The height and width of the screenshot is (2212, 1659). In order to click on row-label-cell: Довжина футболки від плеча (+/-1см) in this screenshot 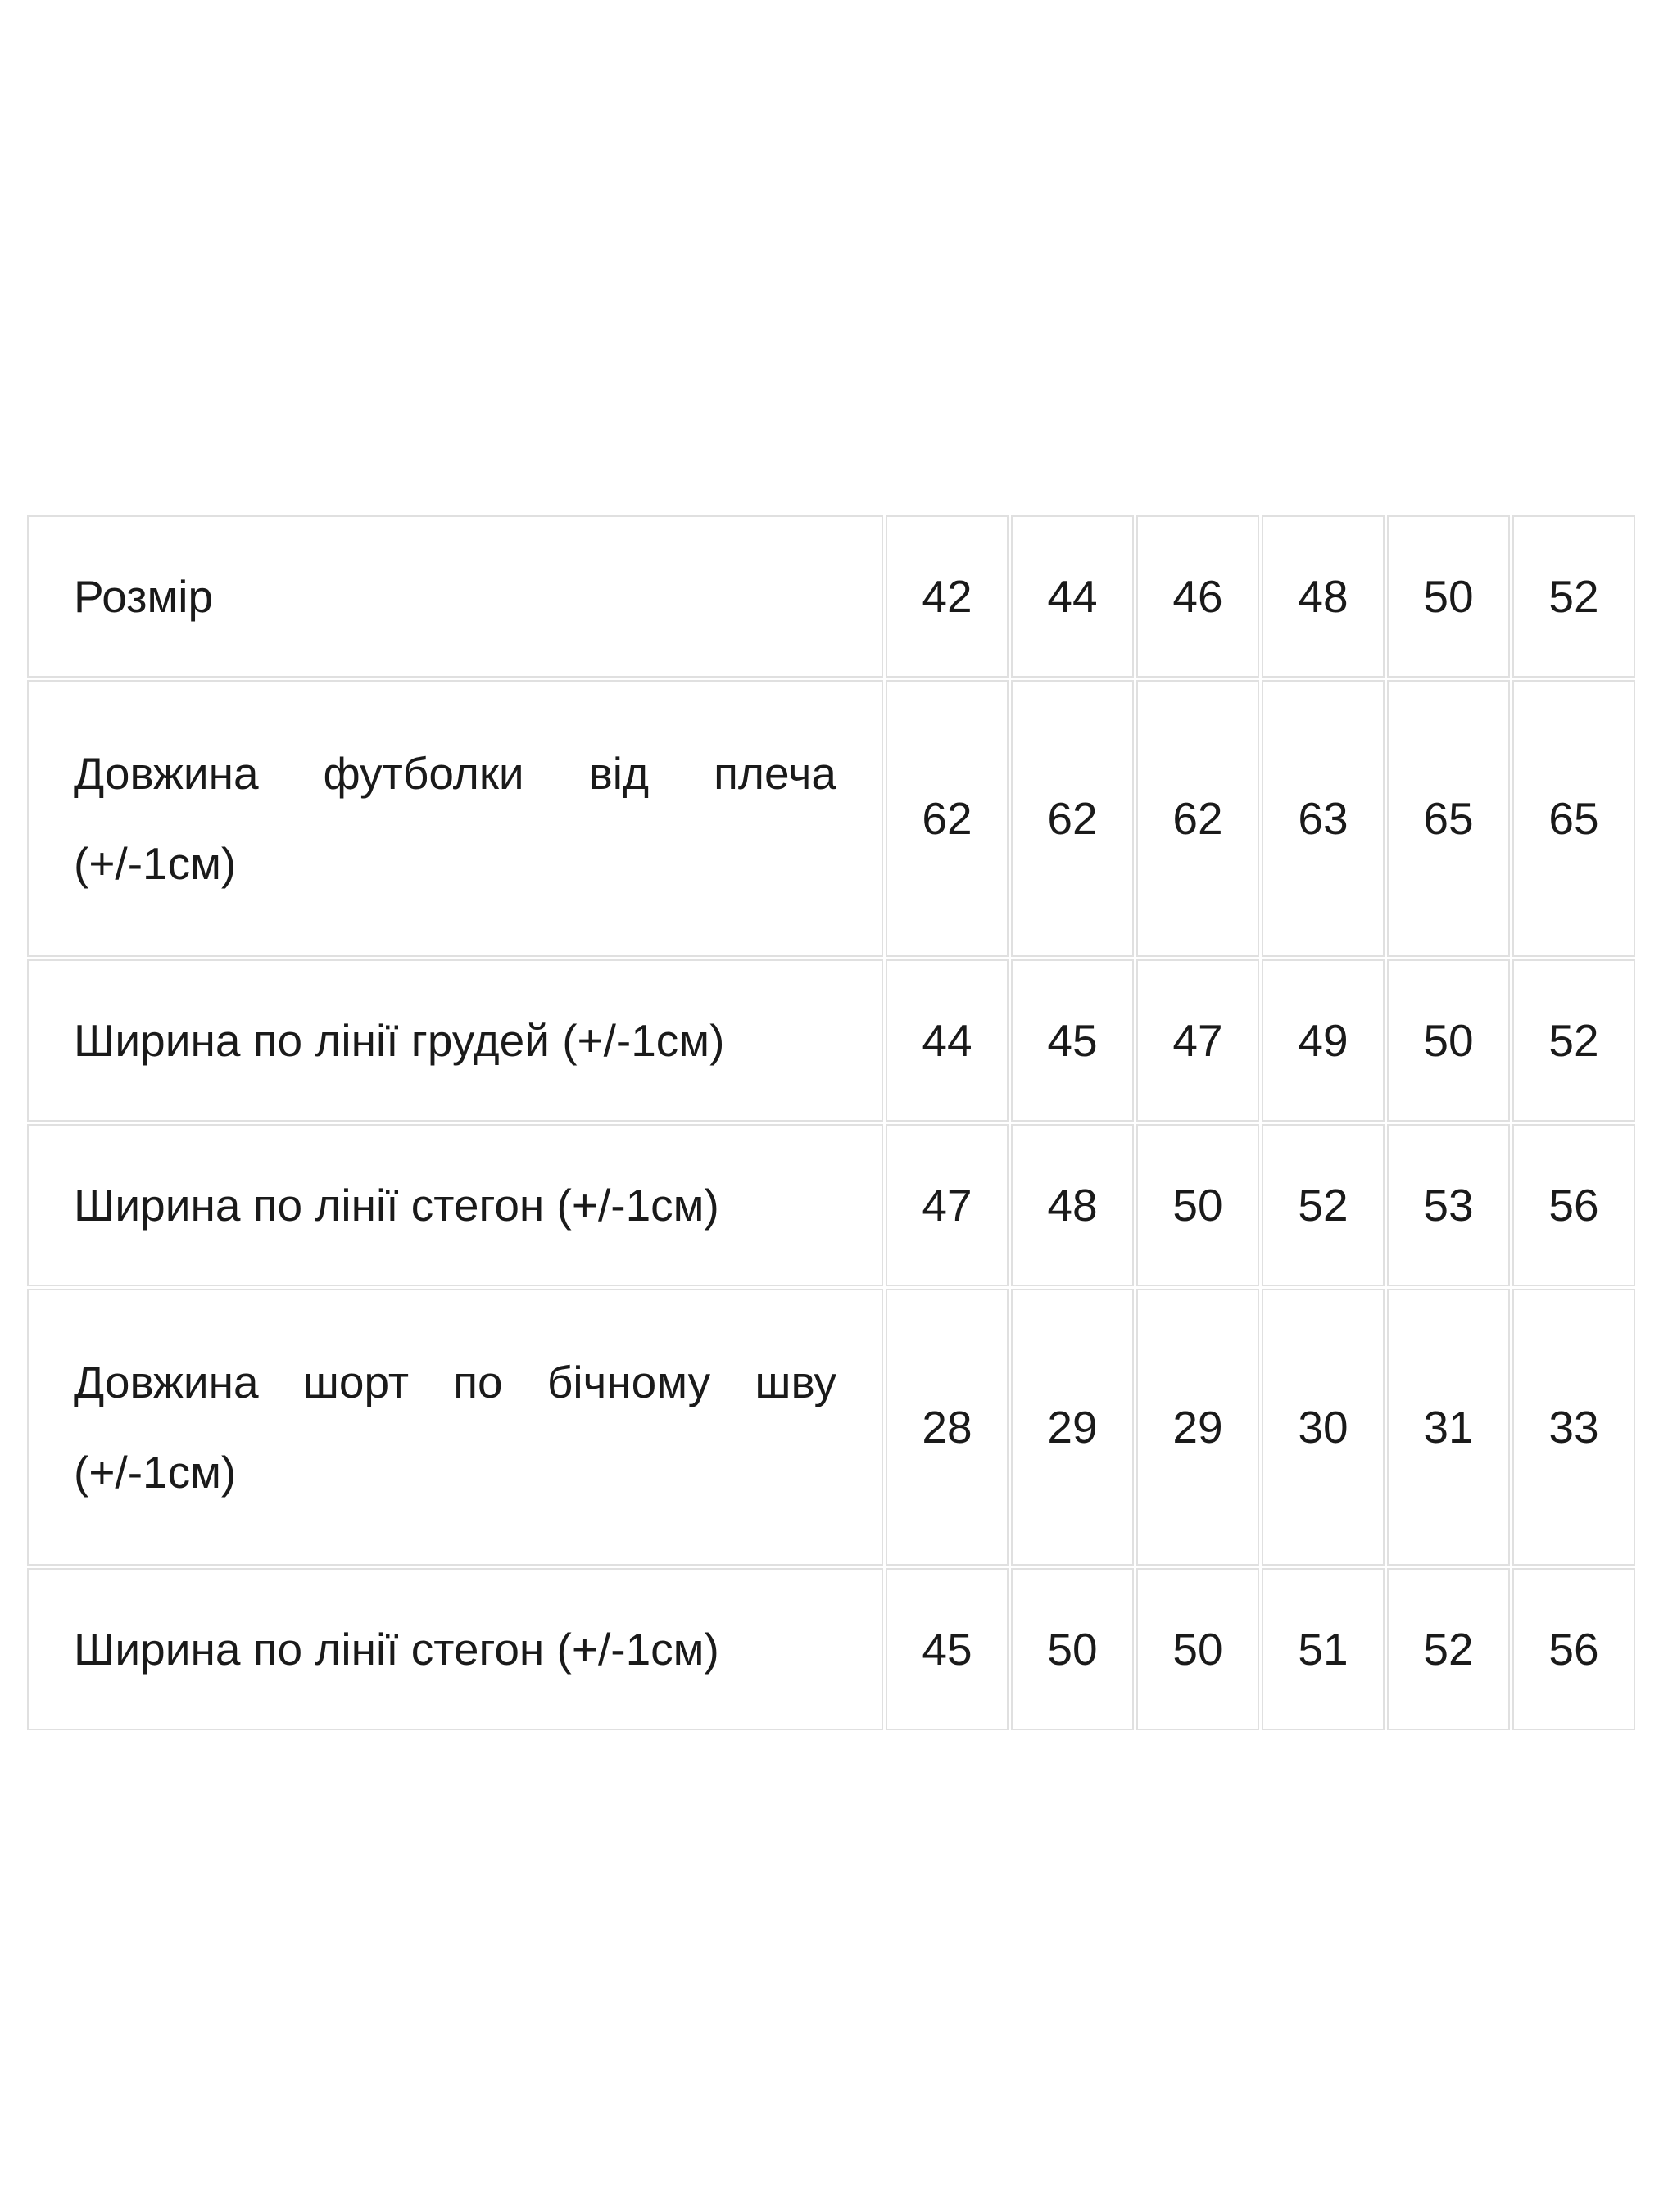, I will do `click(455, 818)`.